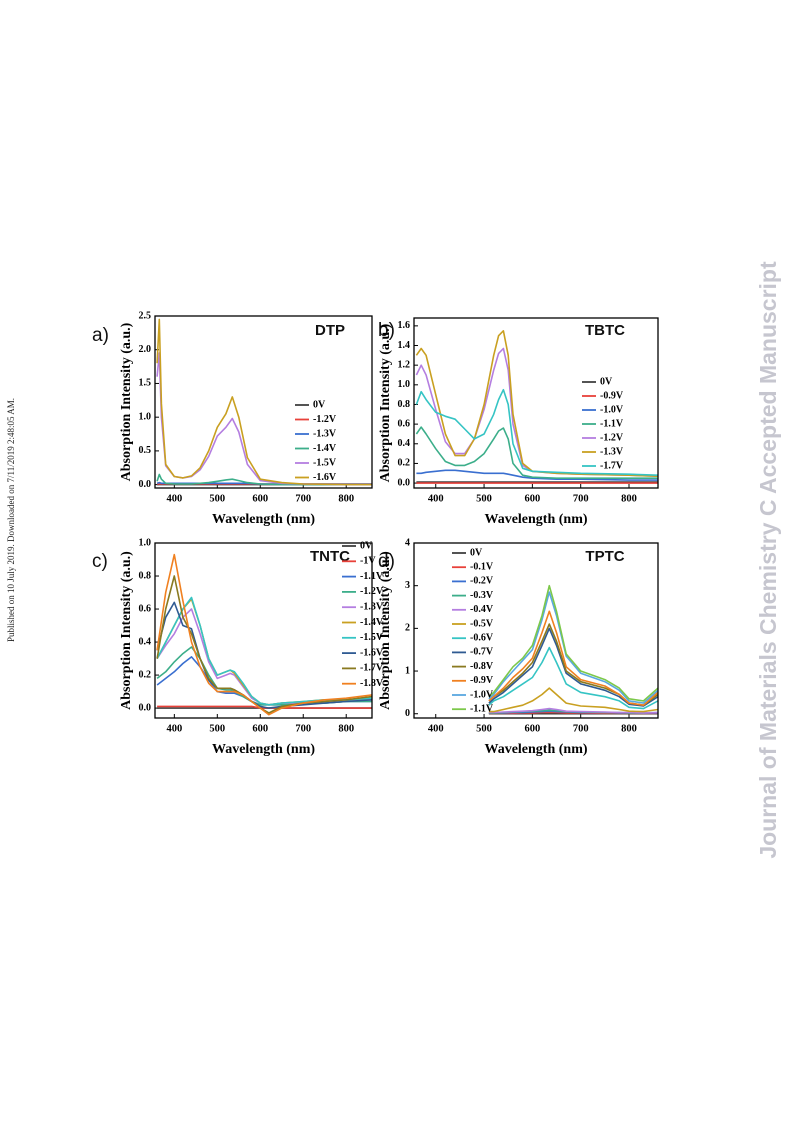 Image resolution: width=793 pixels, height=1121 pixels. I want to click on y-tick-label: 0.6, so click(145, 608).